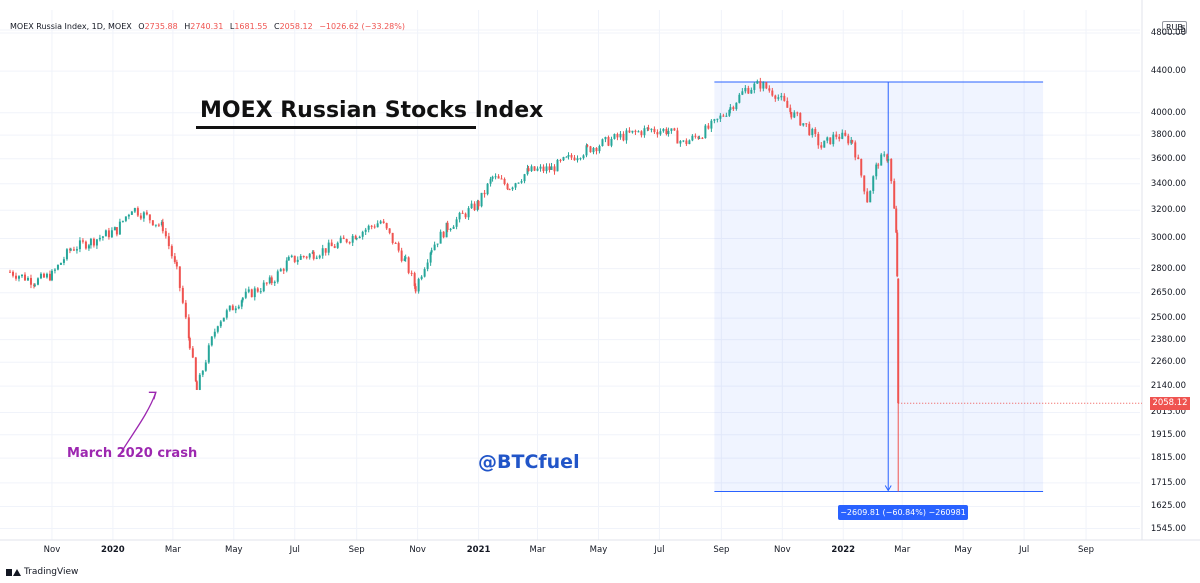  What do you see at coordinates (782, 550) in the screenshot?
I see `x-tick-label: Nov` at bounding box center [782, 550].